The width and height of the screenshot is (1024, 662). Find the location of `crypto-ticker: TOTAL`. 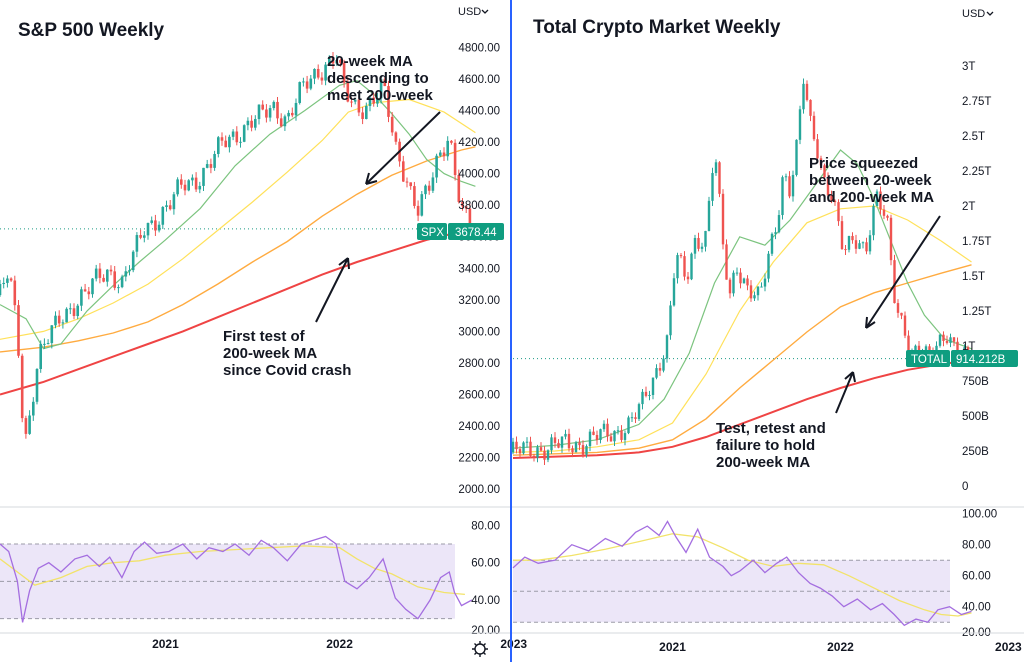

crypto-ticker: TOTAL is located at coordinates (929, 360).